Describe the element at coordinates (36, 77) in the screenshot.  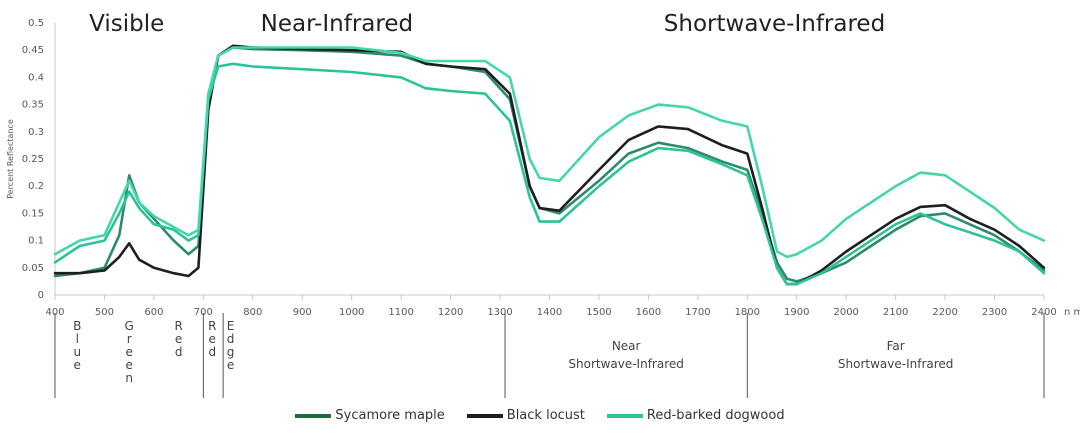
I see `y-tick-label: 0.4` at that location.